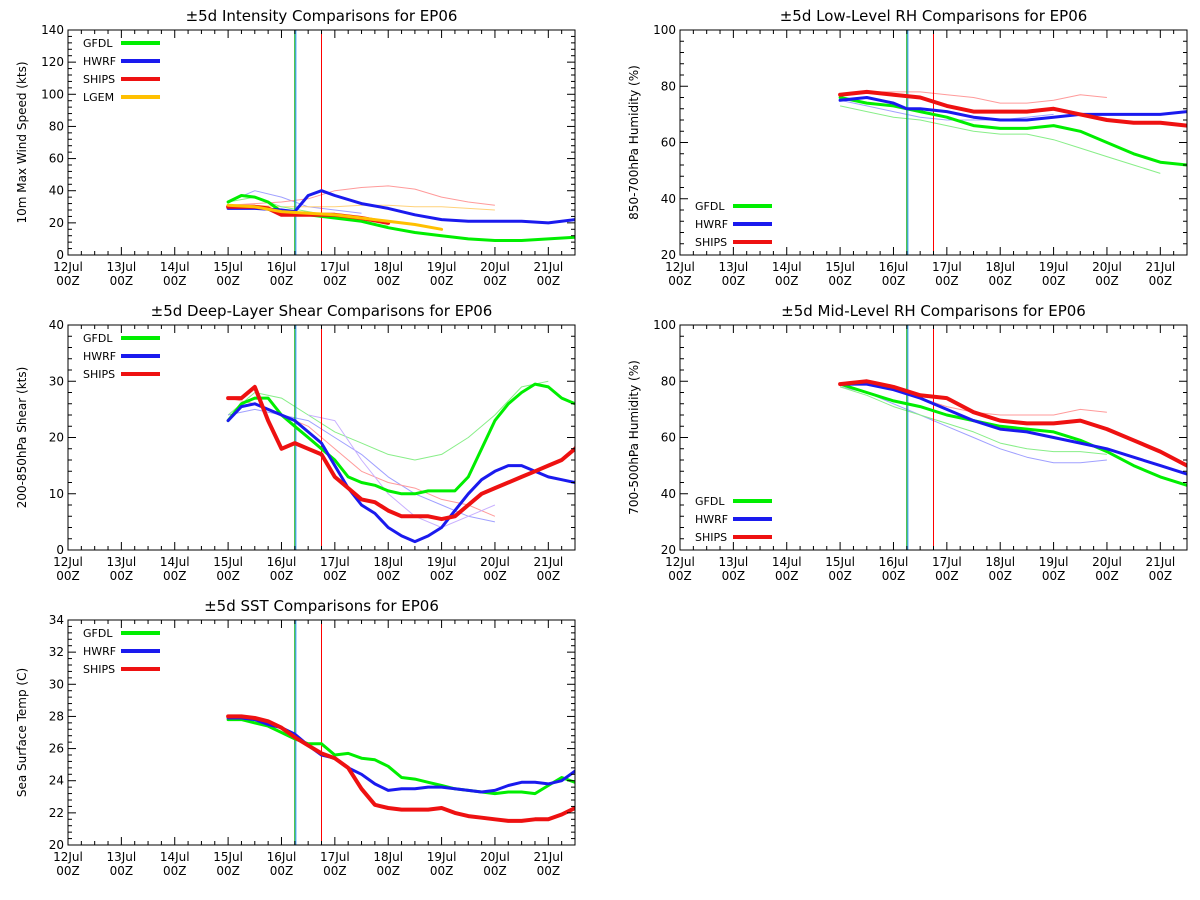 The width and height of the screenshot is (1200, 900). I want to click on x-tick-label-day: 21Jul, so click(548, 857).